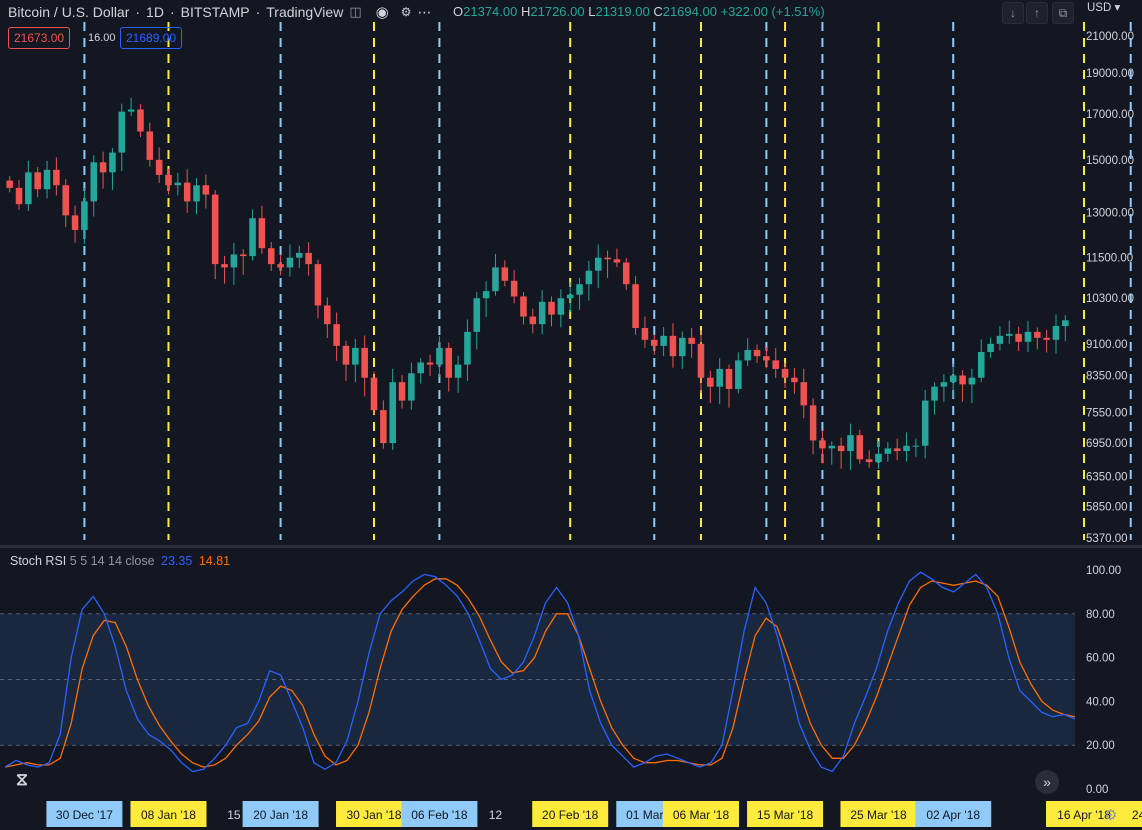  What do you see at coordinates (155, 12) in the screenshot?
I see `interval: 1D` at bounding box center [155, 12].